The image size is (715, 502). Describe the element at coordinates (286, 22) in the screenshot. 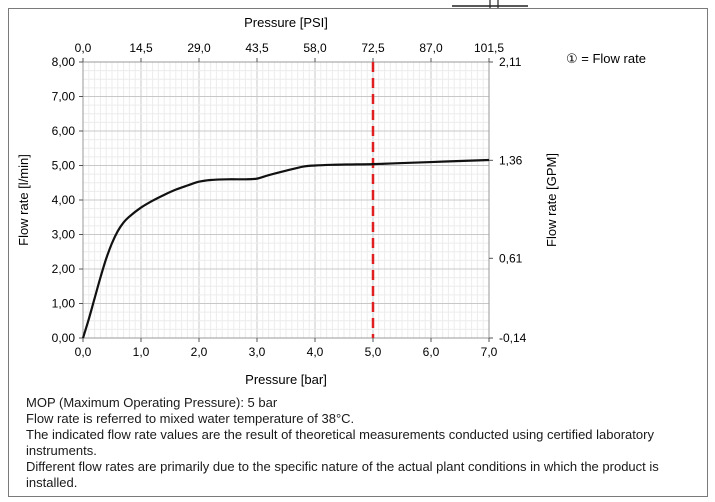

I see `top-axis-label: Pressure [PSI]` at that location.